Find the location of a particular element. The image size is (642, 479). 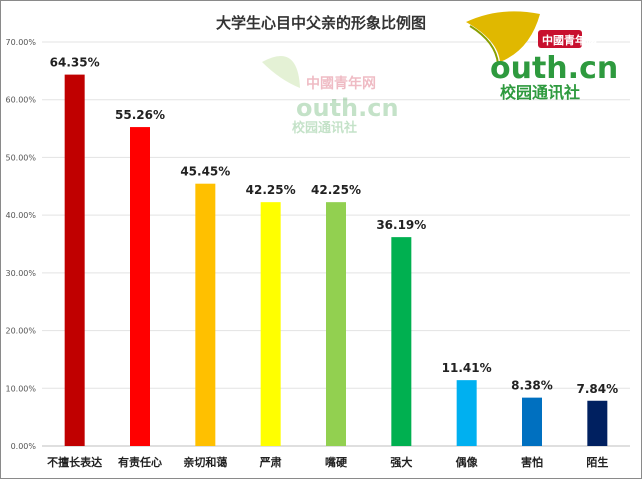

category-label: 不擅长表达 is located at coordinates (74, 462).